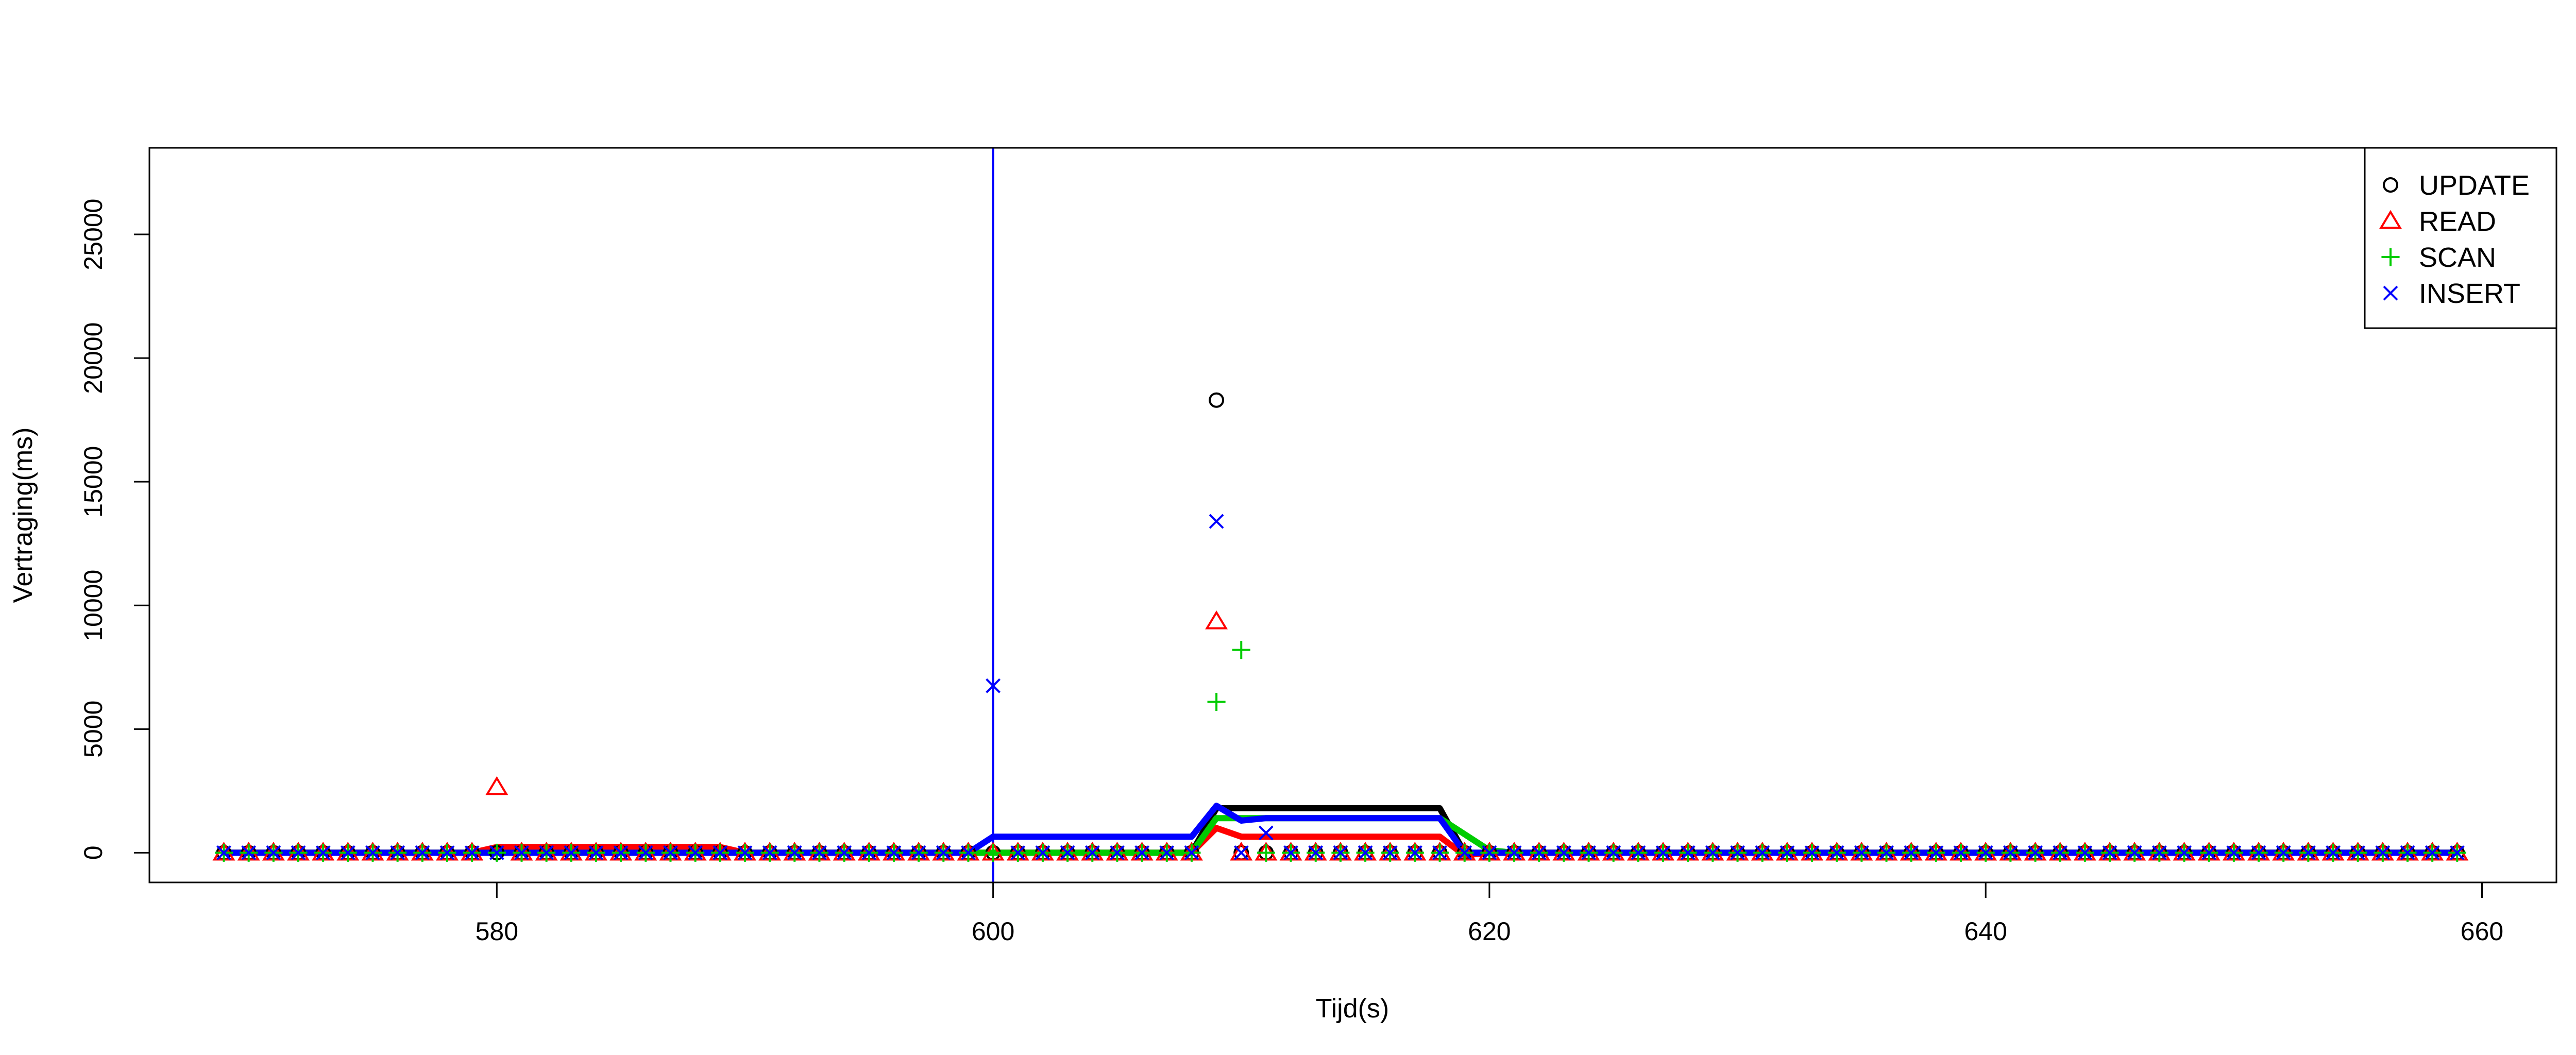  Describe the element at coordinates (93, 729) in the screenshot. I see `y-tick-label: 5000` at that location.